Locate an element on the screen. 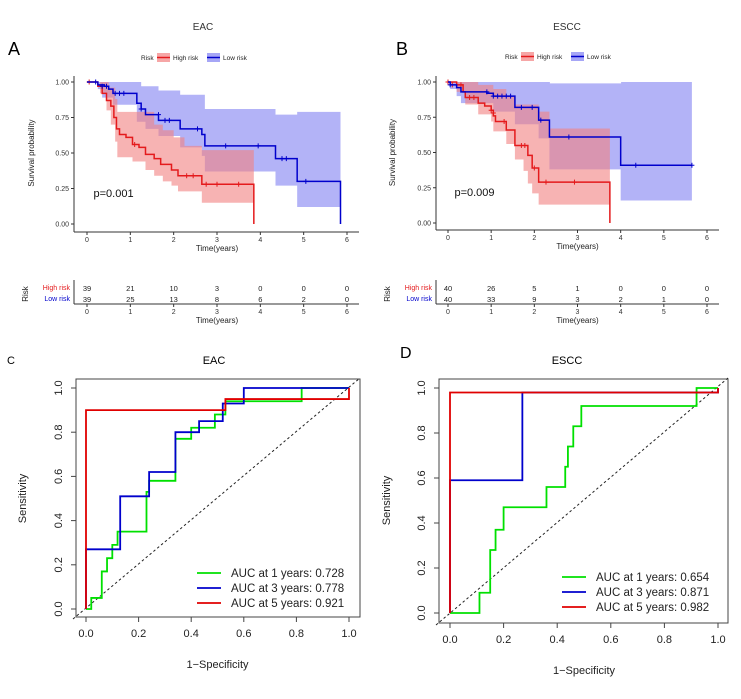  panel-b-x-tick-label: 1 is located at coordinates (491, 238).